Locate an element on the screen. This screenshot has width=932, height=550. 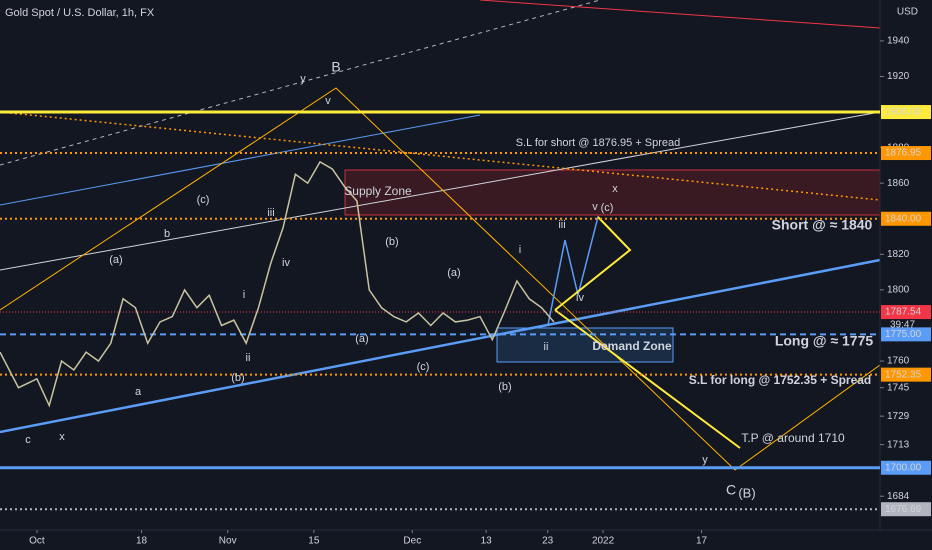
annotation: S.L for long @ 1752.35 + Spread is located at coordinates (780, 380).